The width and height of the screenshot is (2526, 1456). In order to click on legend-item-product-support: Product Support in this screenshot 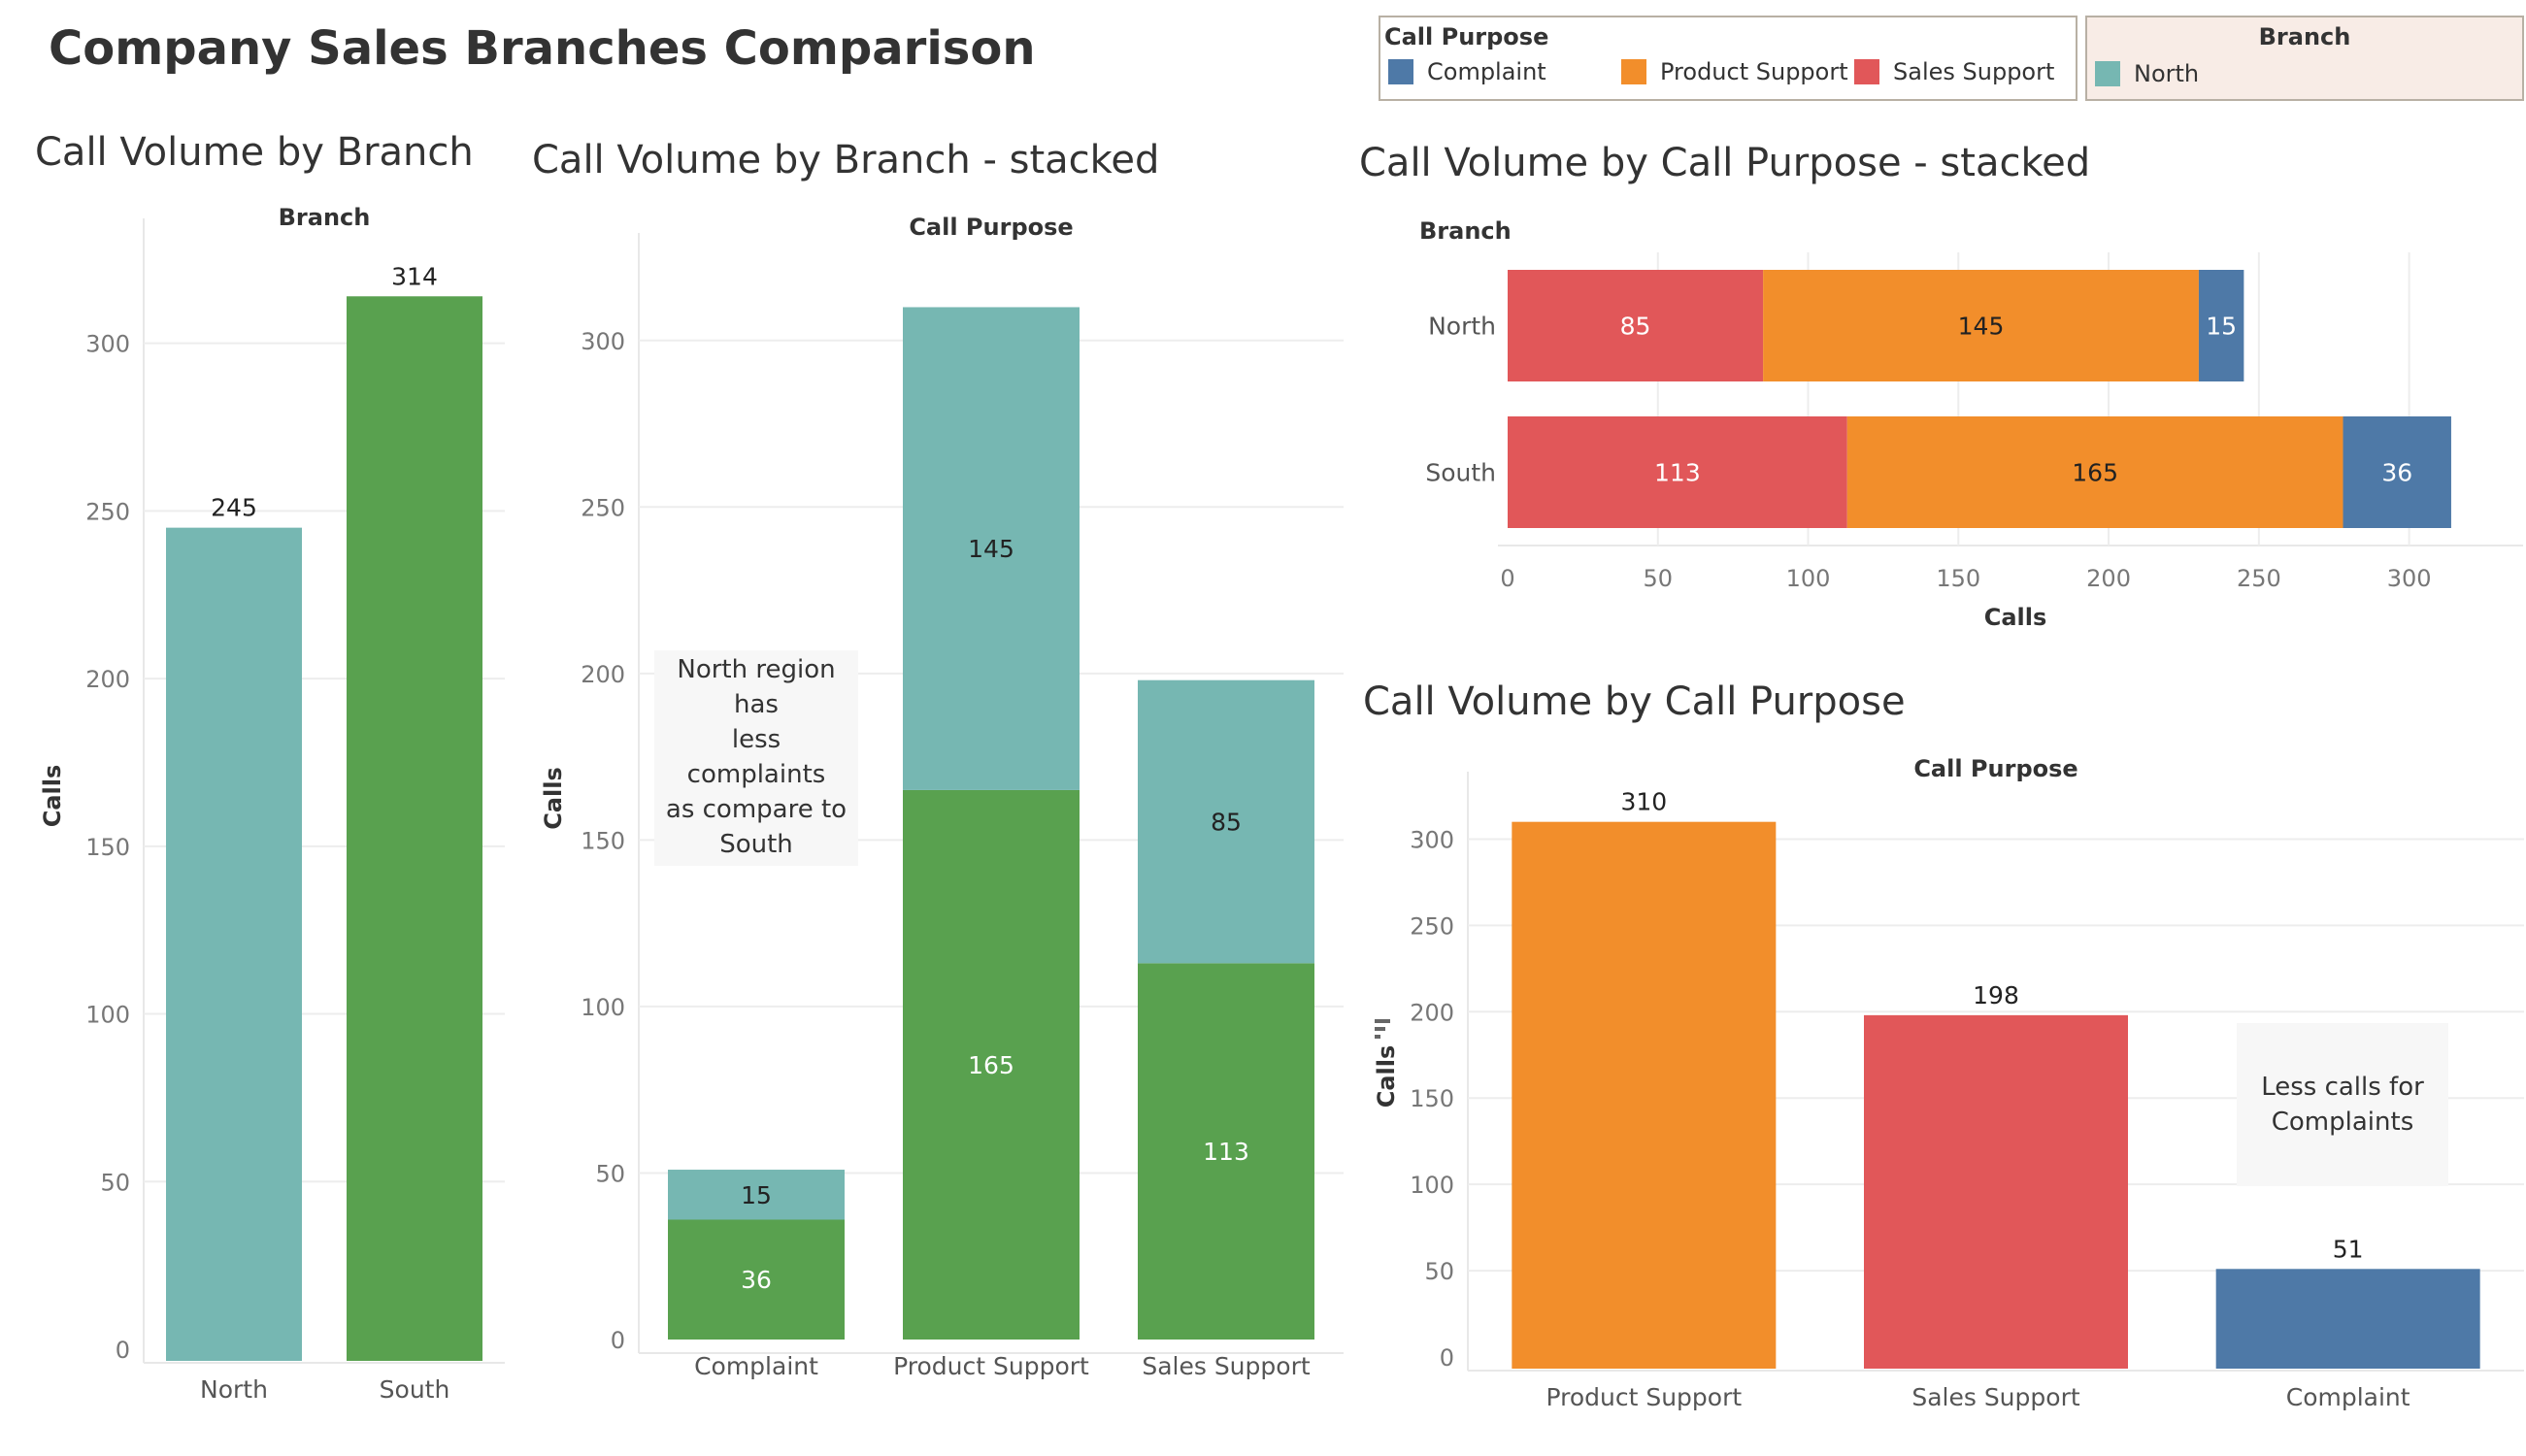, I will do `click(1734, 71)`.